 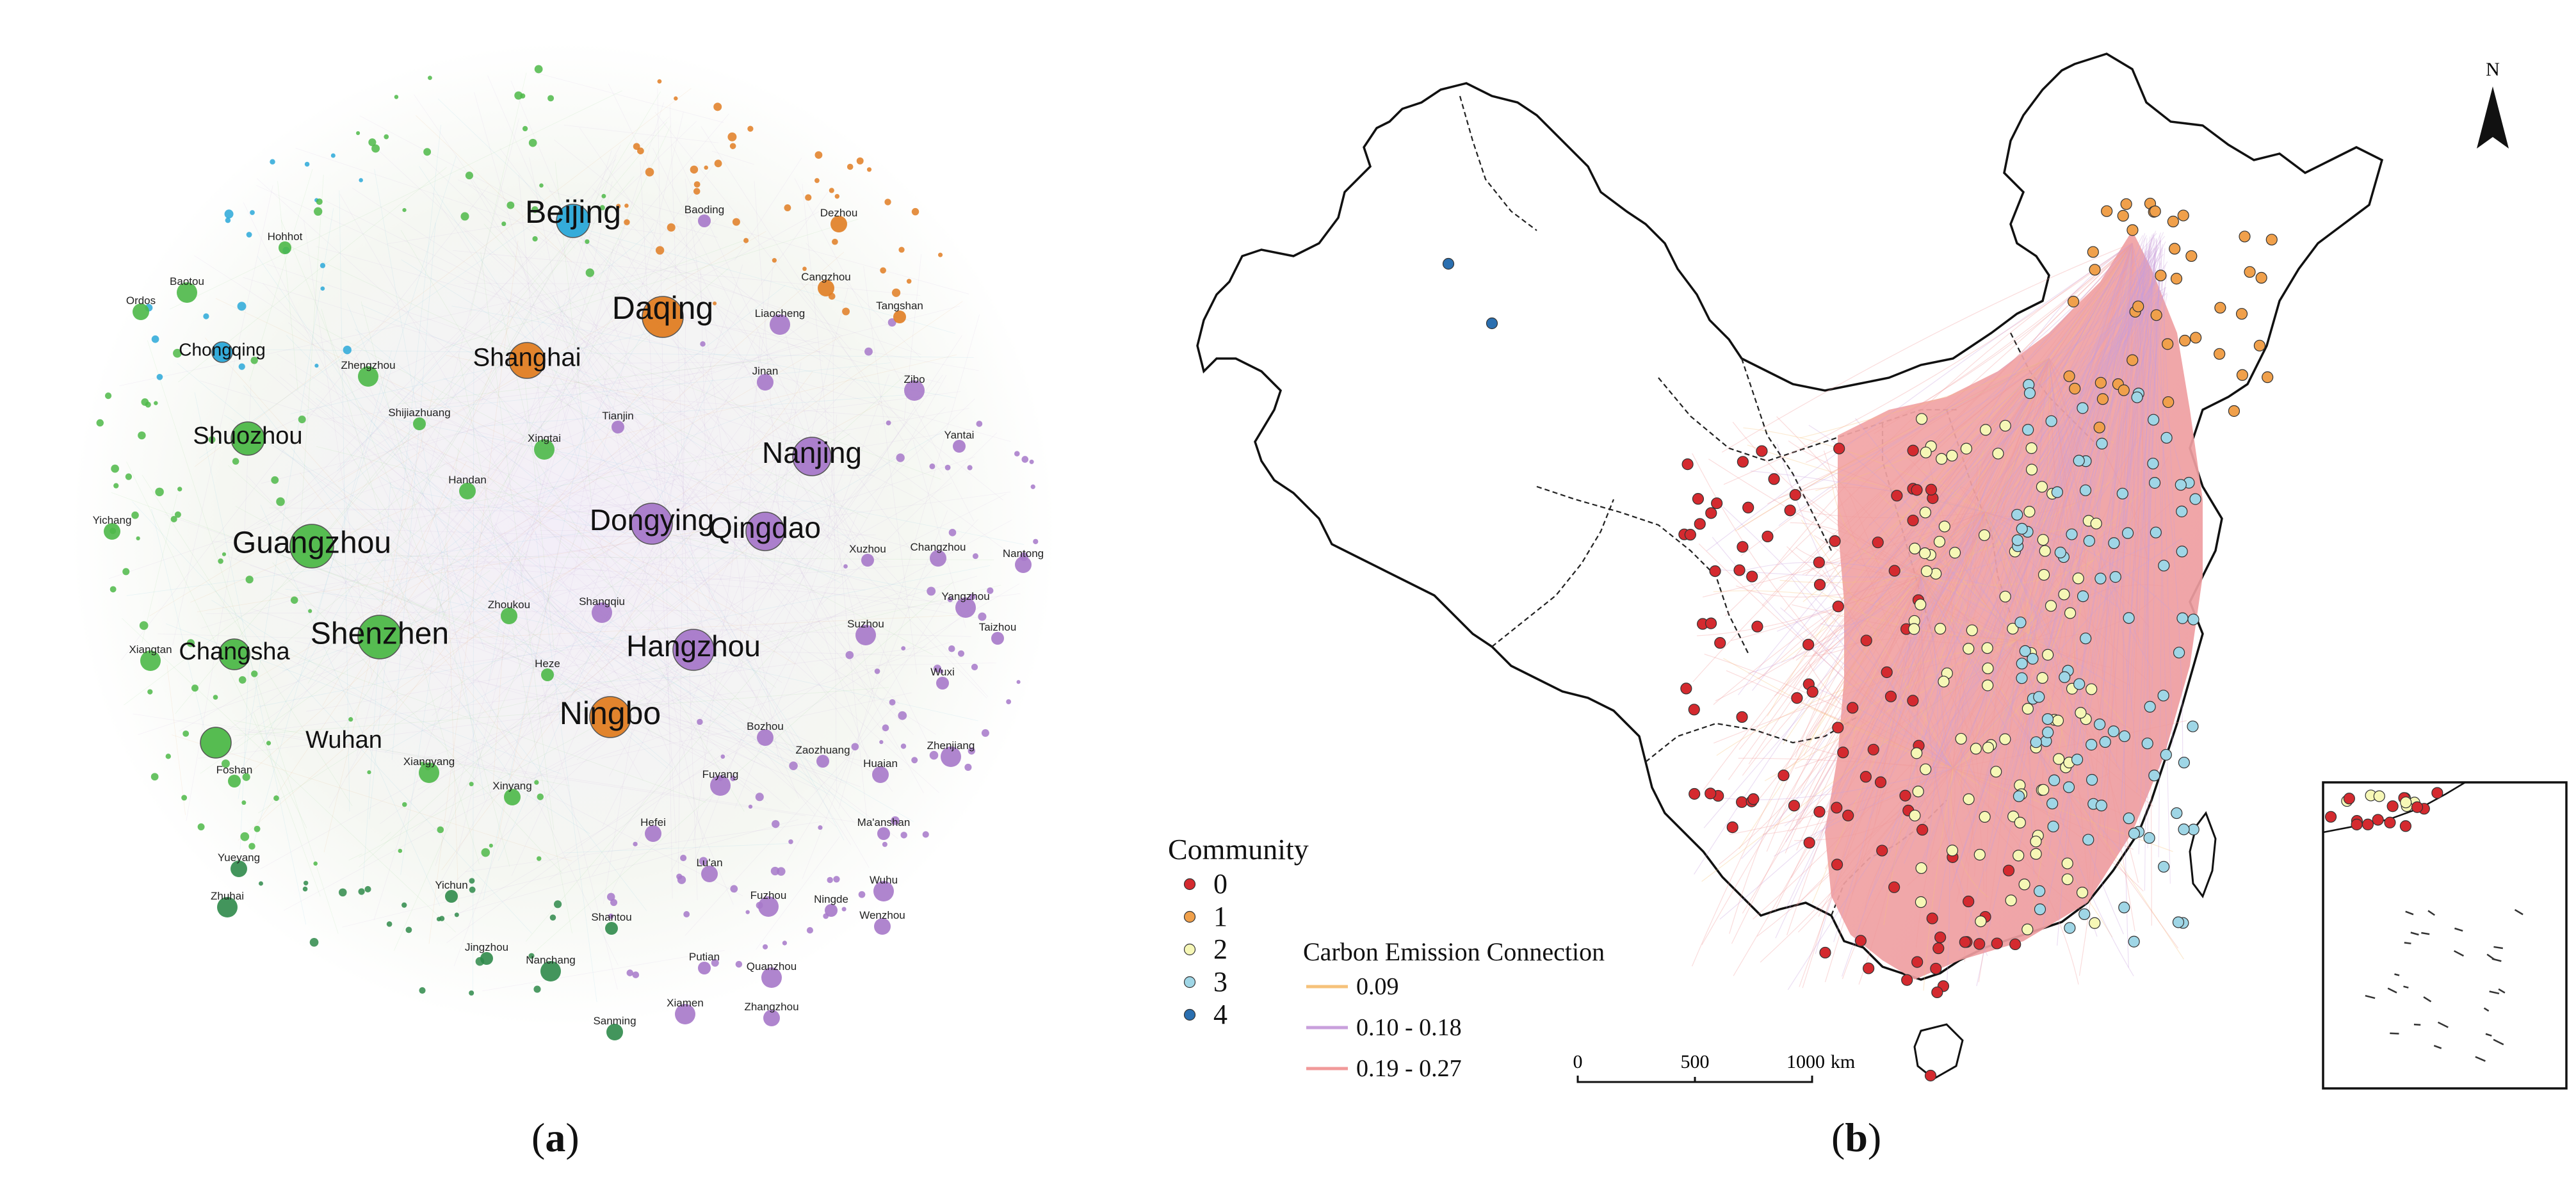 I want to click on north-arrow: N, so click(x=2493, y=104).